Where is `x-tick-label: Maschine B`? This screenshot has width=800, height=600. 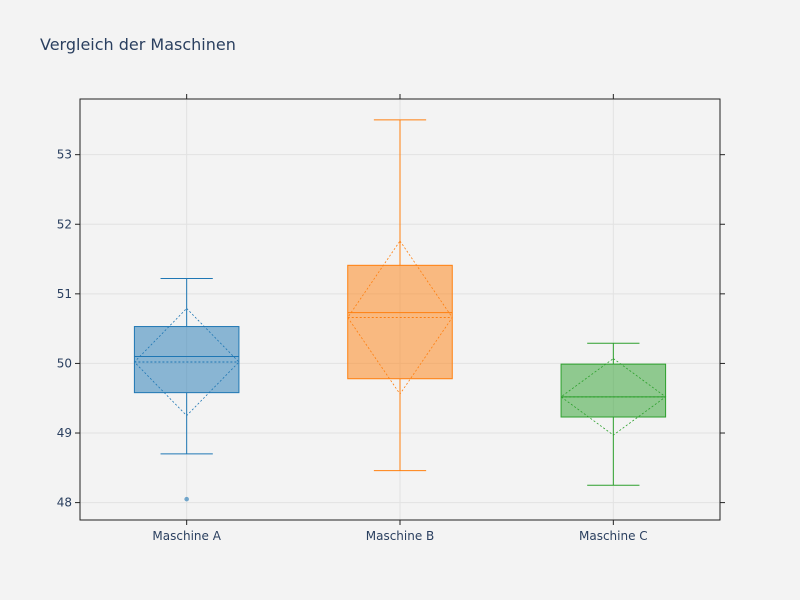
x-tick-label: Maschine B is located at coordinates (400, 536).